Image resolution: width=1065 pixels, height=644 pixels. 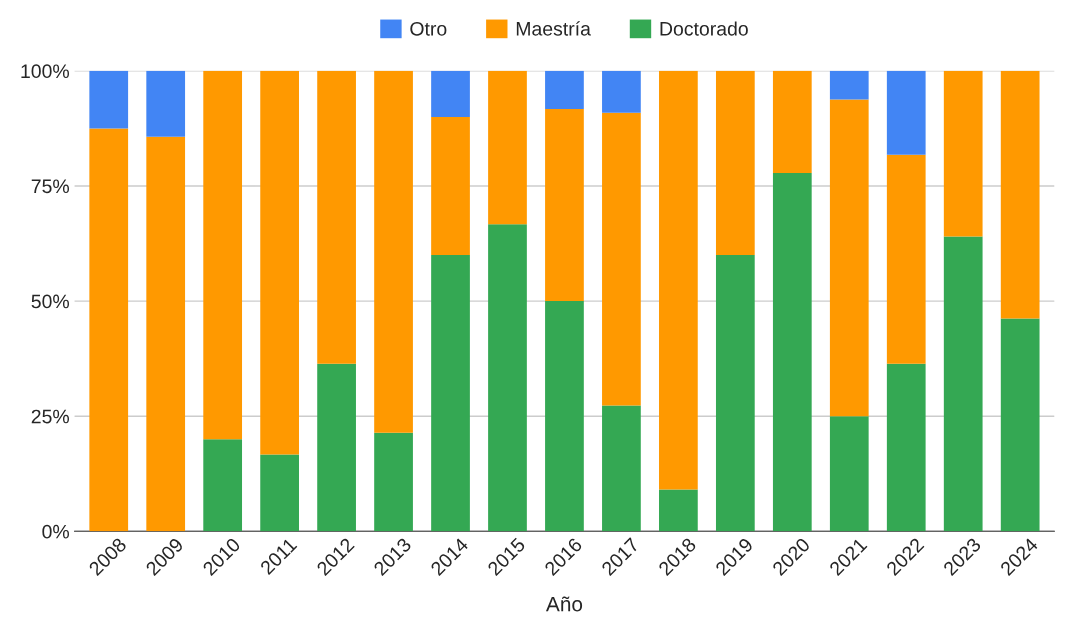 I want to click on y-tick-label: 25%, so click(x=50, y=416).